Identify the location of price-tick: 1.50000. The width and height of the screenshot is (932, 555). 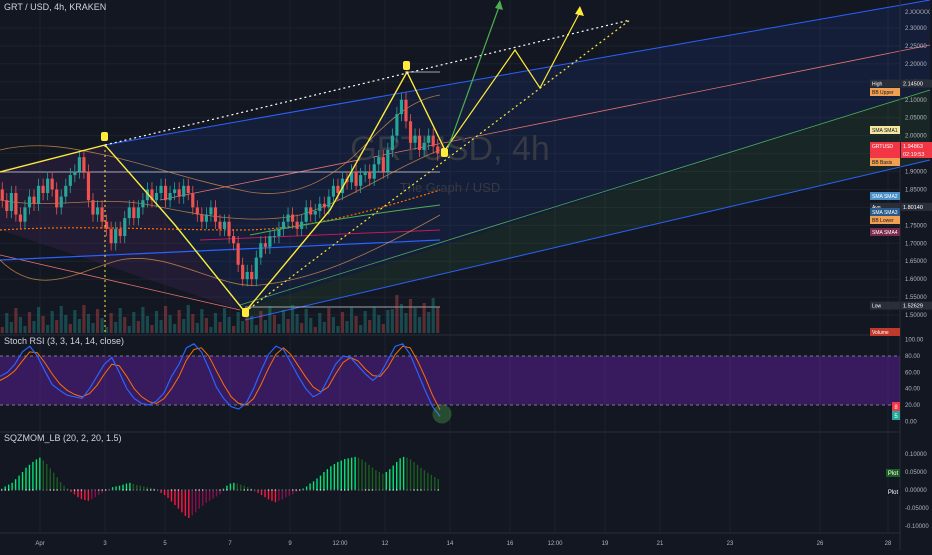
(916, 316).